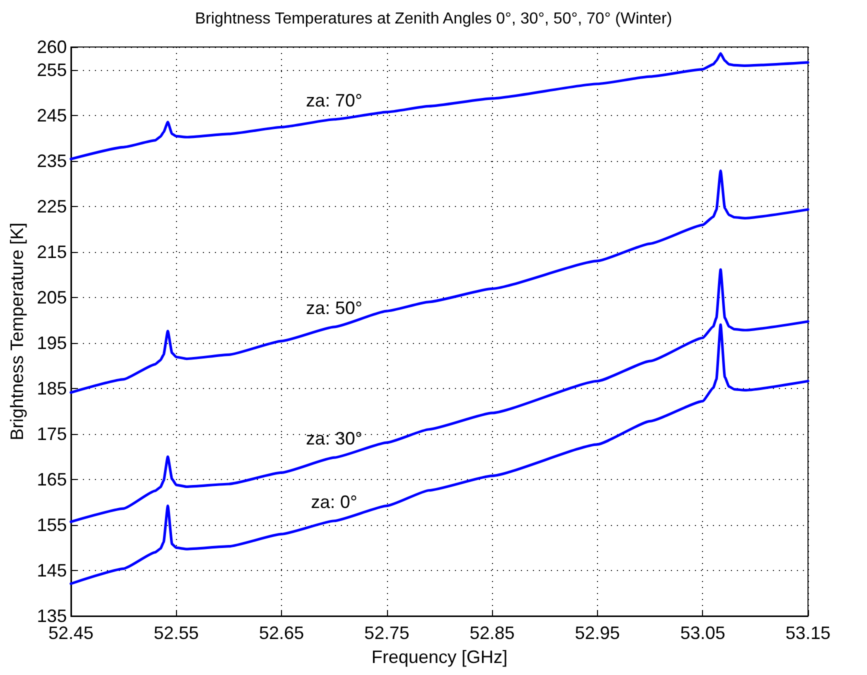 The width and height of the screenshot is (867, 675). I want to click on series-label: za: 0°, so click(334, 502).